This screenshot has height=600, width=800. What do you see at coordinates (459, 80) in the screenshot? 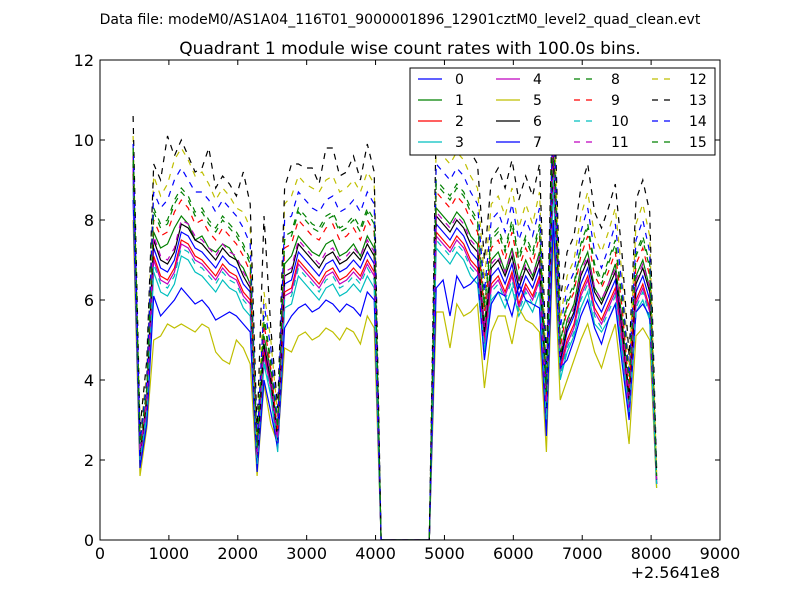
I see `legend-label-0: 0` at bounding box center [459, 80].